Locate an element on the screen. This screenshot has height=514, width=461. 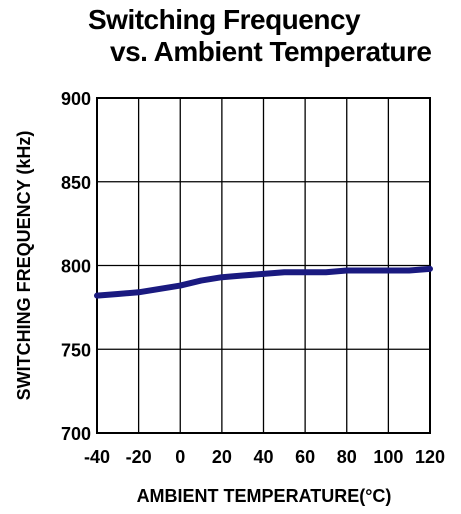
y-tick-label: 800 is located at coordinates (76, 267).